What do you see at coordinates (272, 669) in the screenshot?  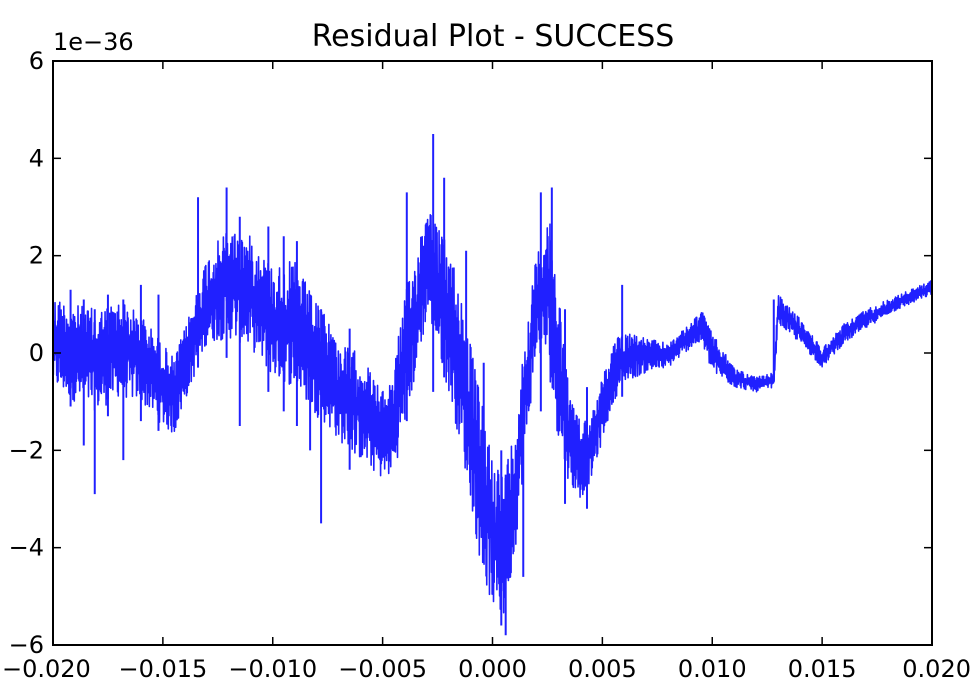 I see `x-tick-label: −0.010` at bounding box center [272, 669].